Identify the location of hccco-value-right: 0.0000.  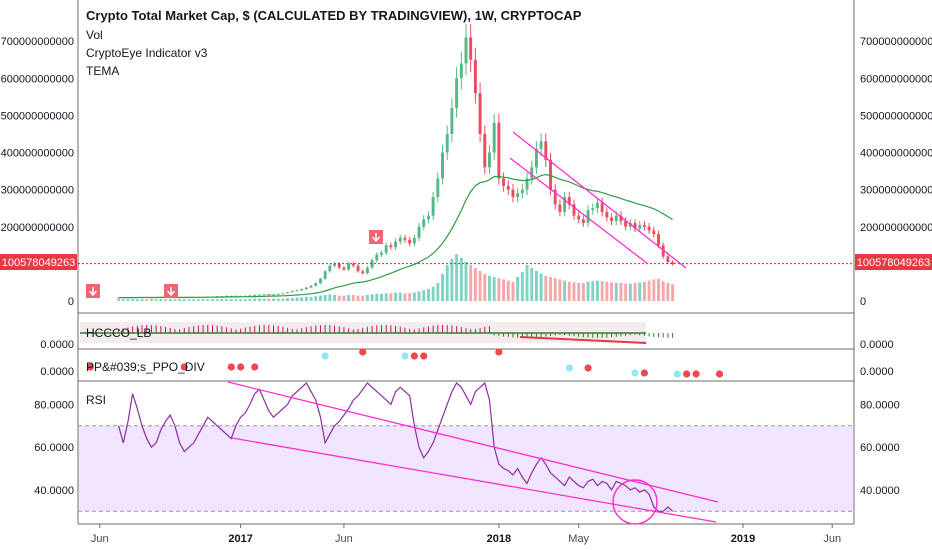
(877, 345).